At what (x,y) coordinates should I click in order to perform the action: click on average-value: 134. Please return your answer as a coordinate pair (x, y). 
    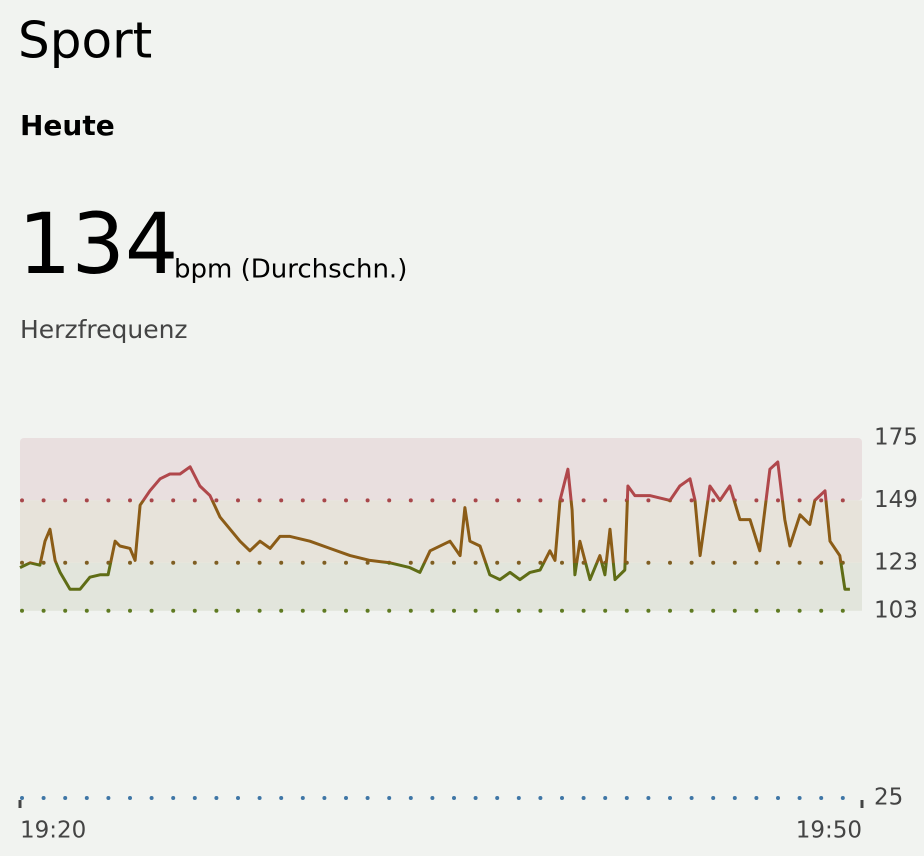
    Looking at the image, I should click on (98, 244).